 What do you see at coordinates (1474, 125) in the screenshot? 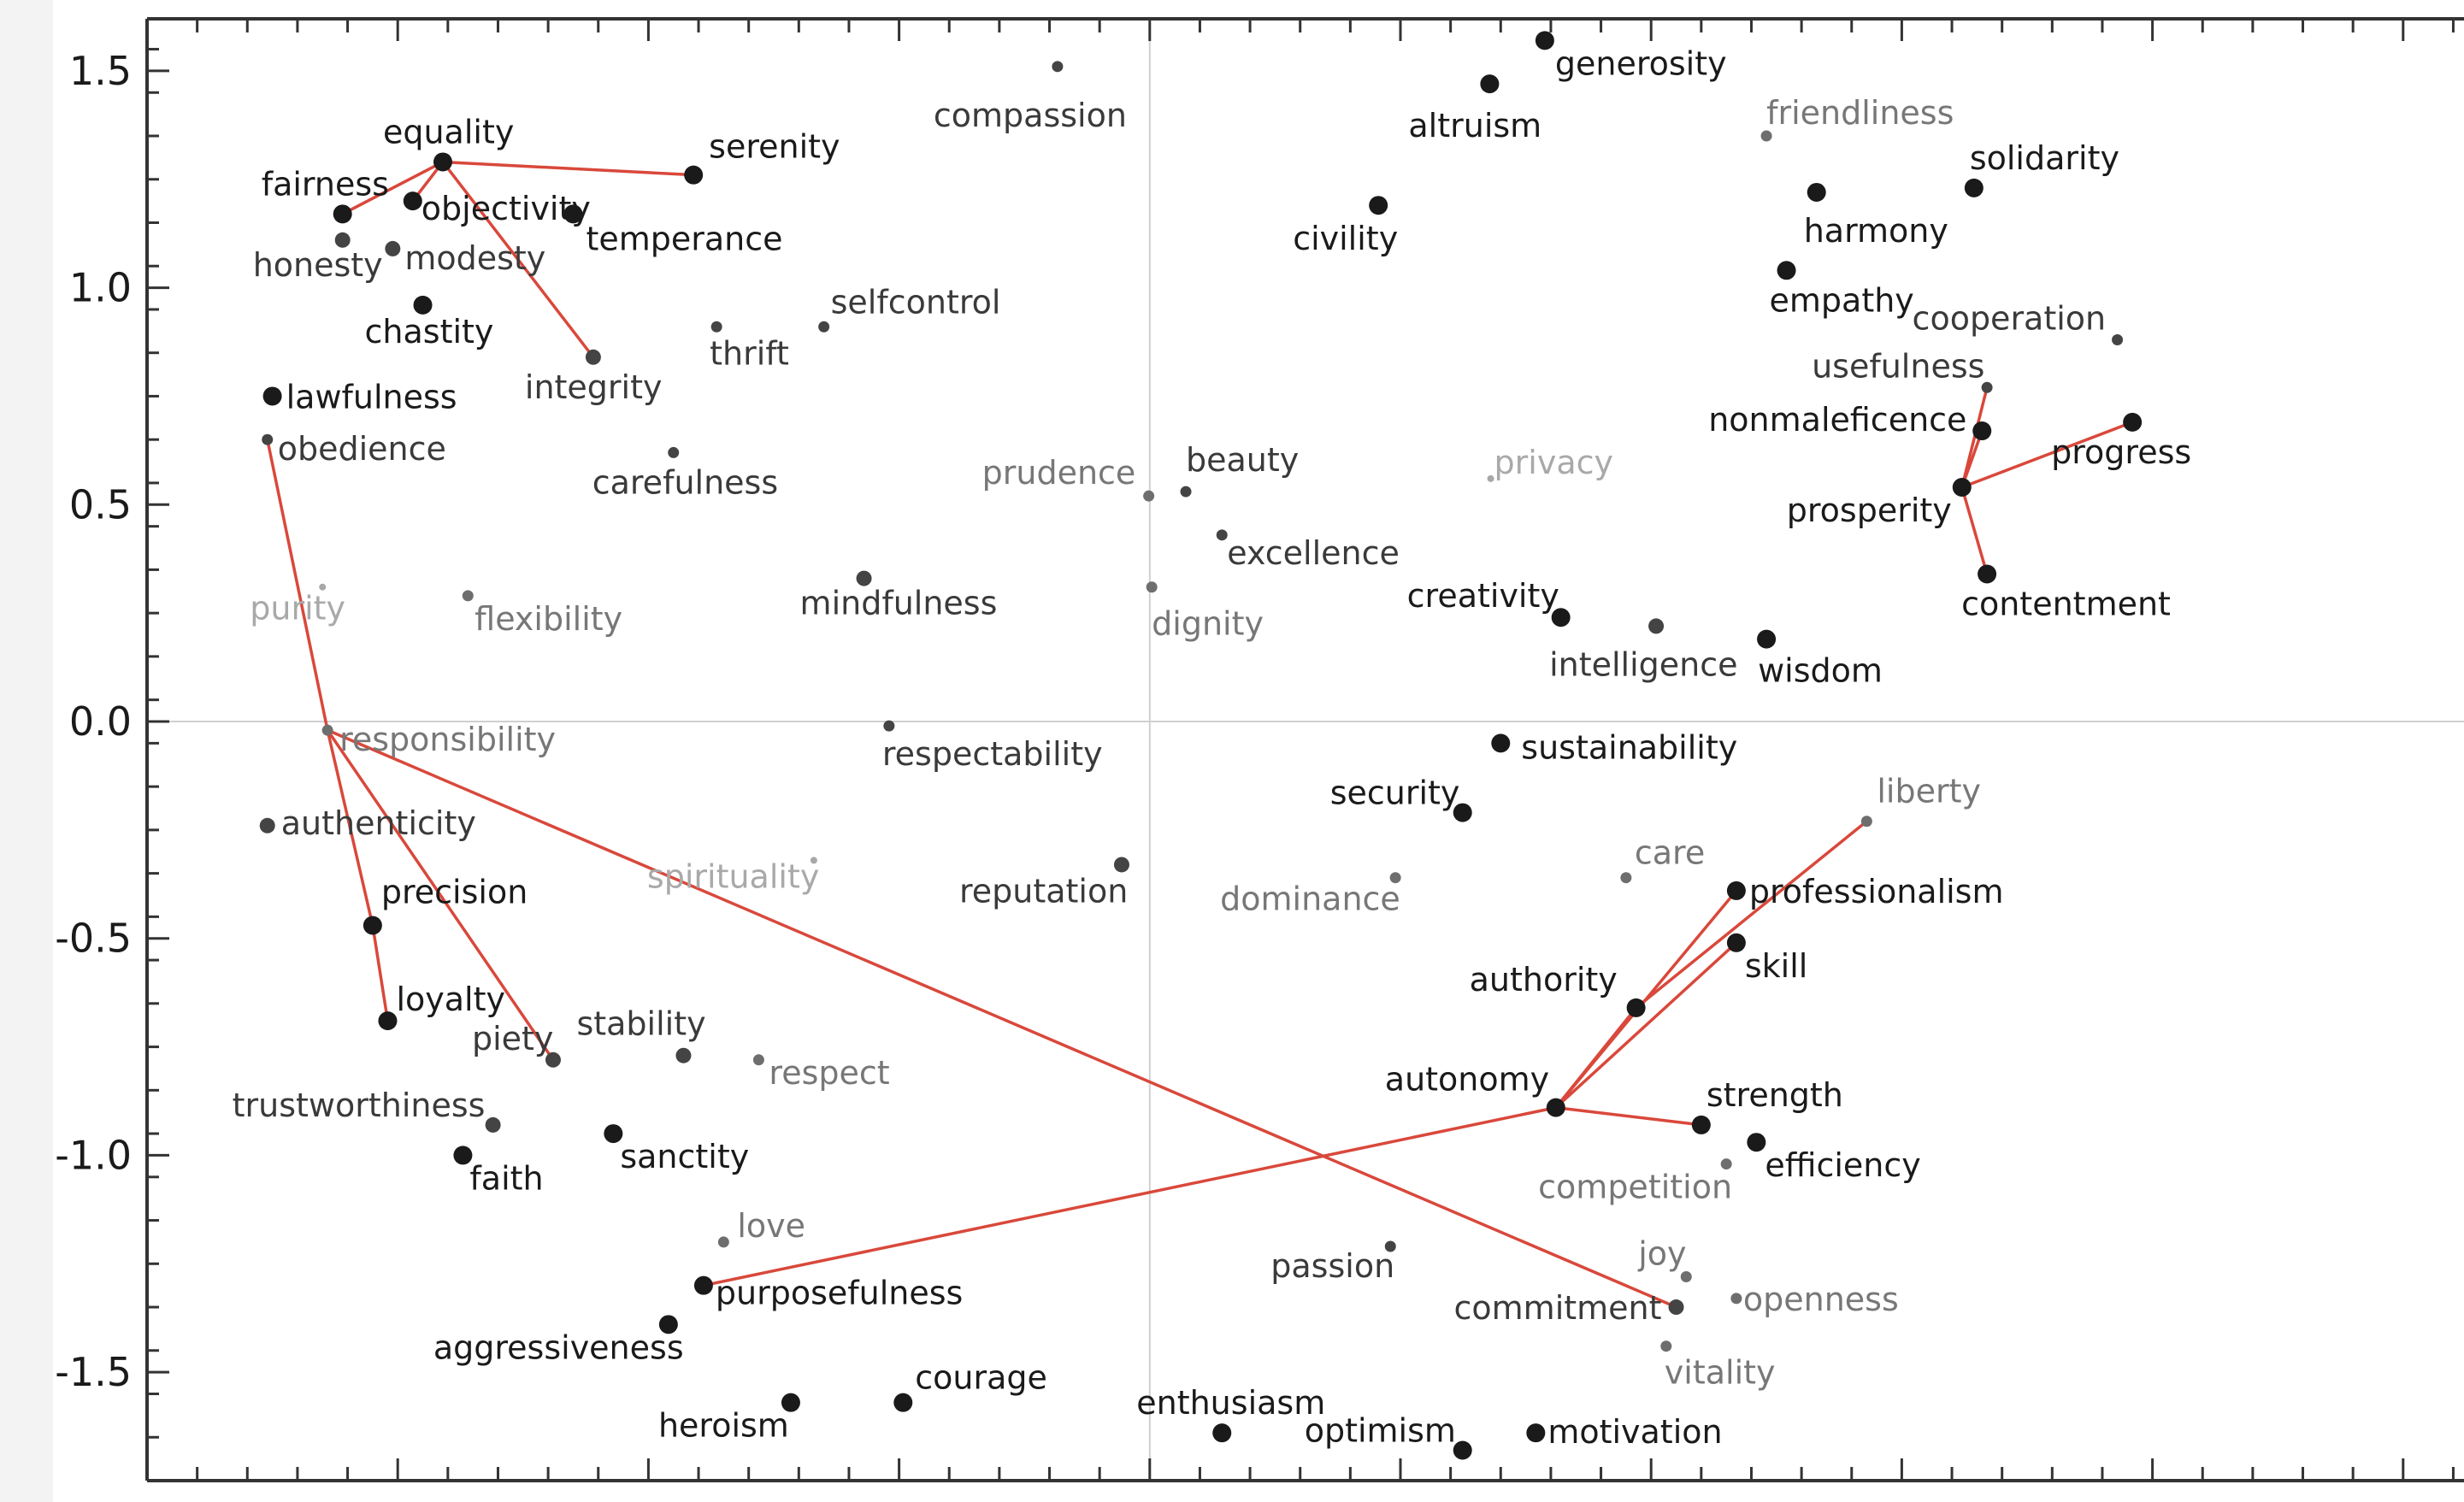
I see `point-label-altruism: altruism` at bounding box center [1474, 125].